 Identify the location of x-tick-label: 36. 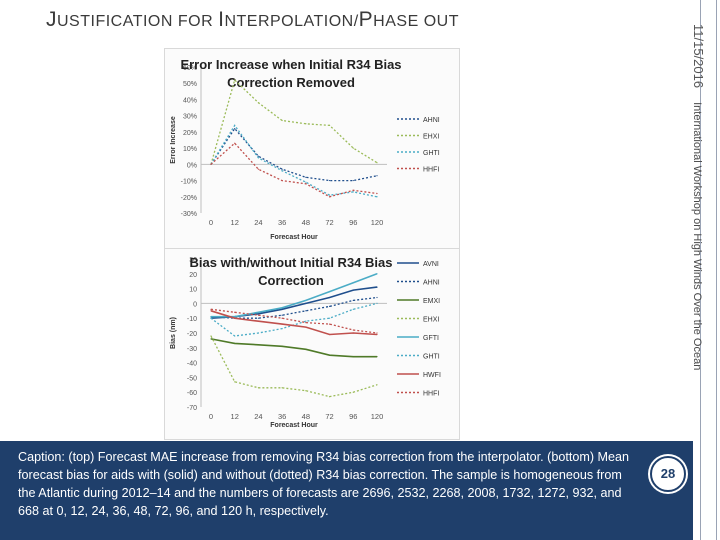
(282, 222).